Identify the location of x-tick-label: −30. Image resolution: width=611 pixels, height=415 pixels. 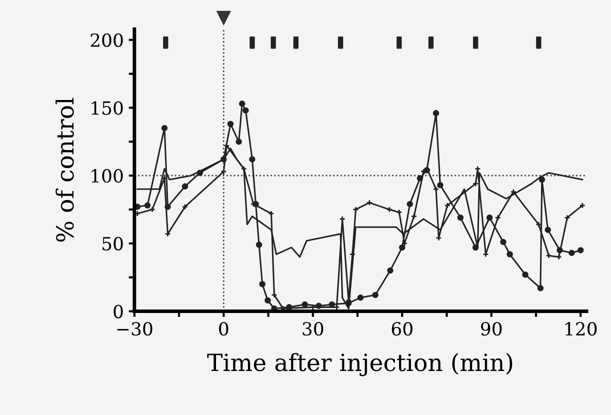
(134, 329).